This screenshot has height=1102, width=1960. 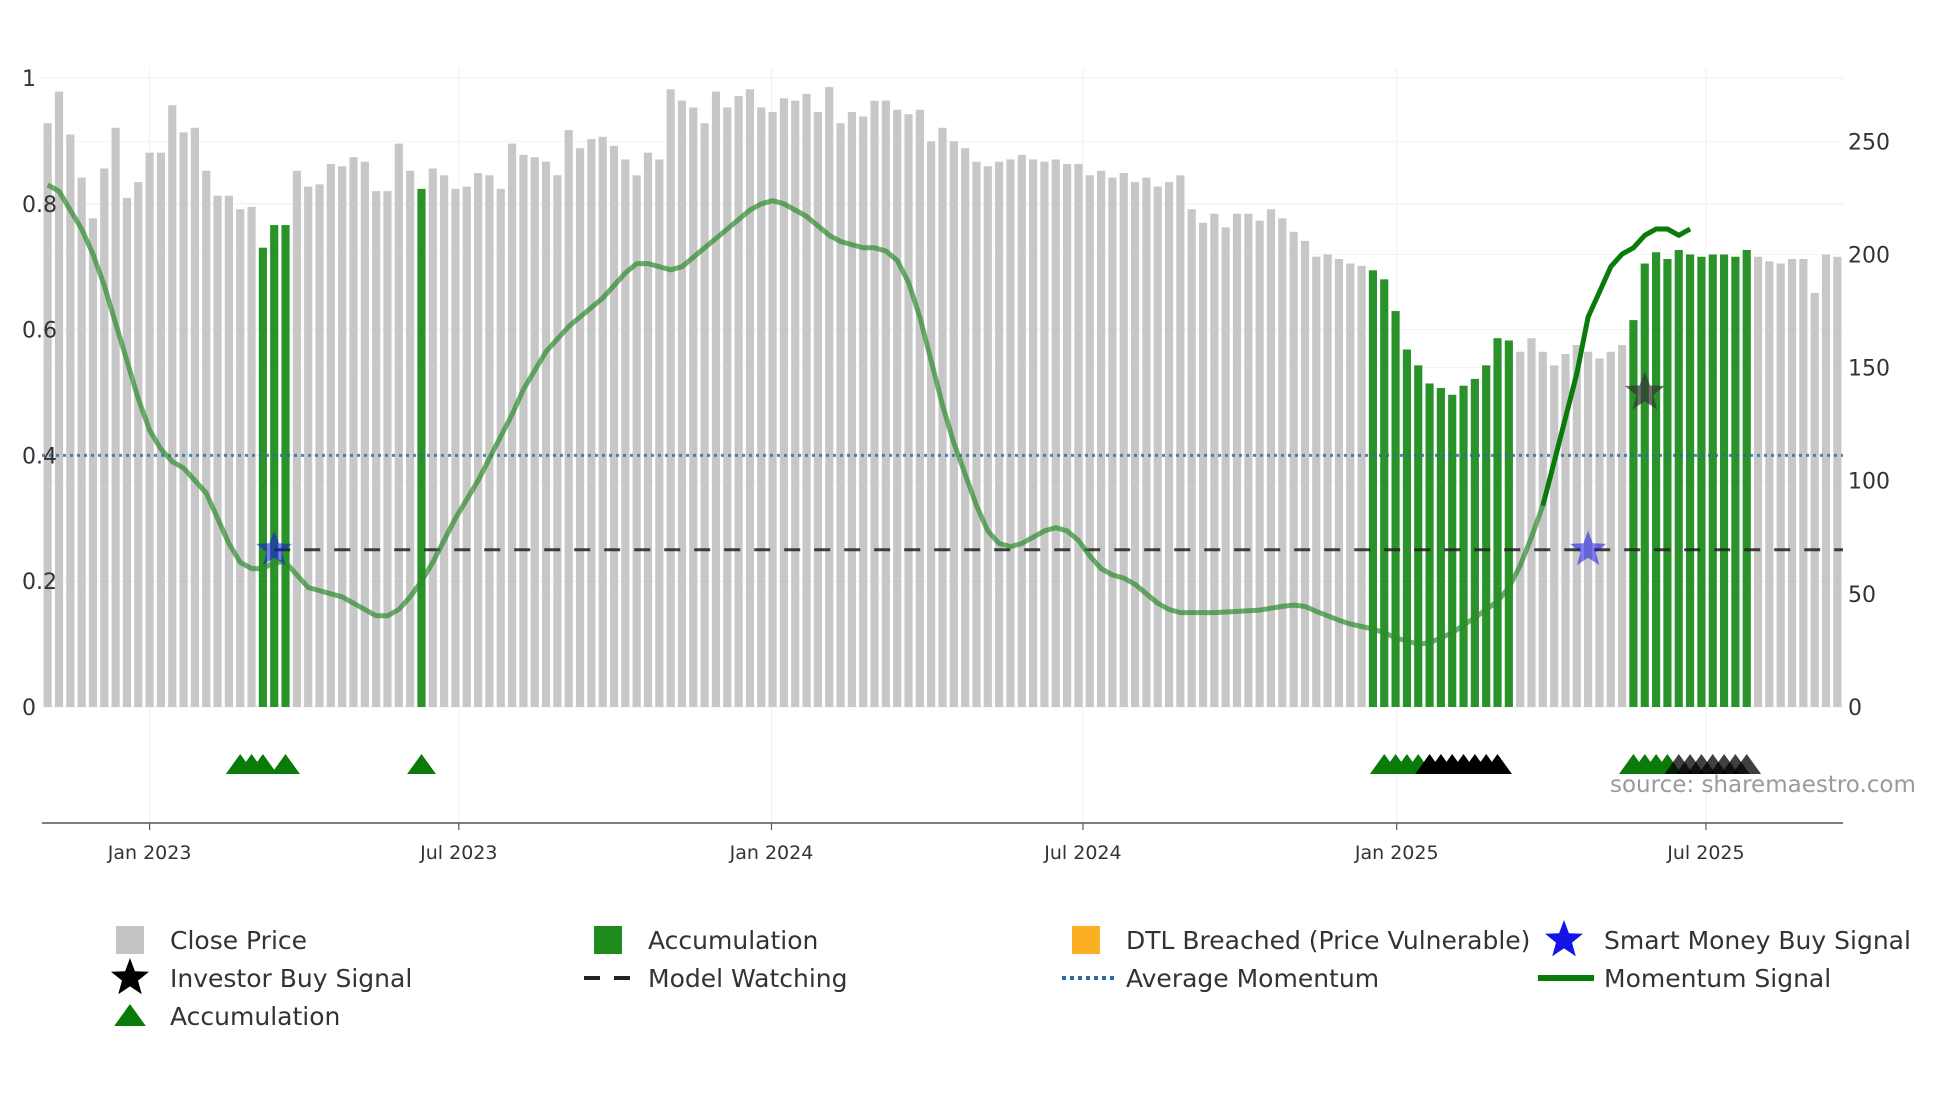 I want to click on legend-label: Investor Buy Signal, so click(x=291, y=978).